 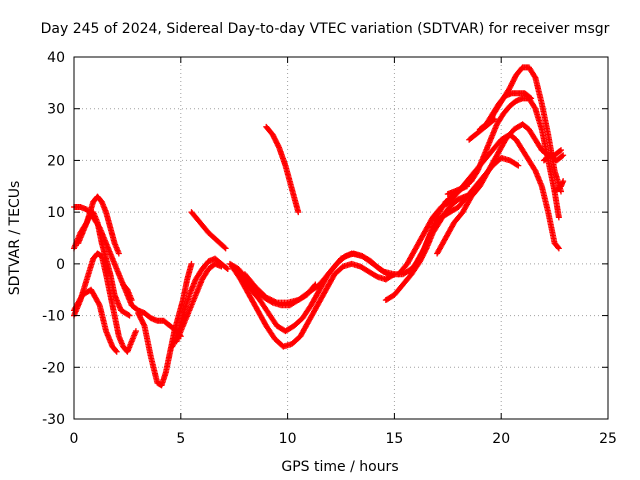 What do you see at coordinates (15, 238) in the screenshot?
I see `y-axis-label: SDTVAR / TECUs` at bounding box center [15, 238].